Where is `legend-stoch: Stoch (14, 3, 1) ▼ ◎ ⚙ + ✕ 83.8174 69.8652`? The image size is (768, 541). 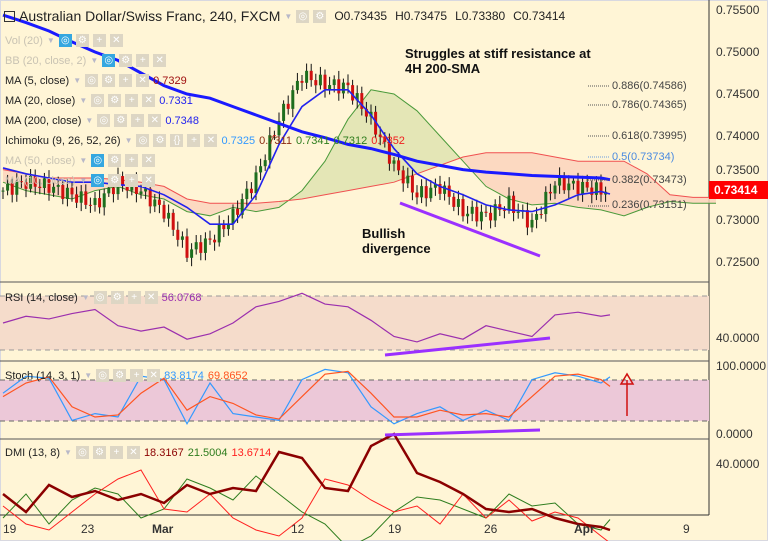 legend-stoch: Stoch (14, 3, 1) ▼ ◎ ⚙ + ✕ 83.8174 69.8652 is located at coordinates (126, 375).